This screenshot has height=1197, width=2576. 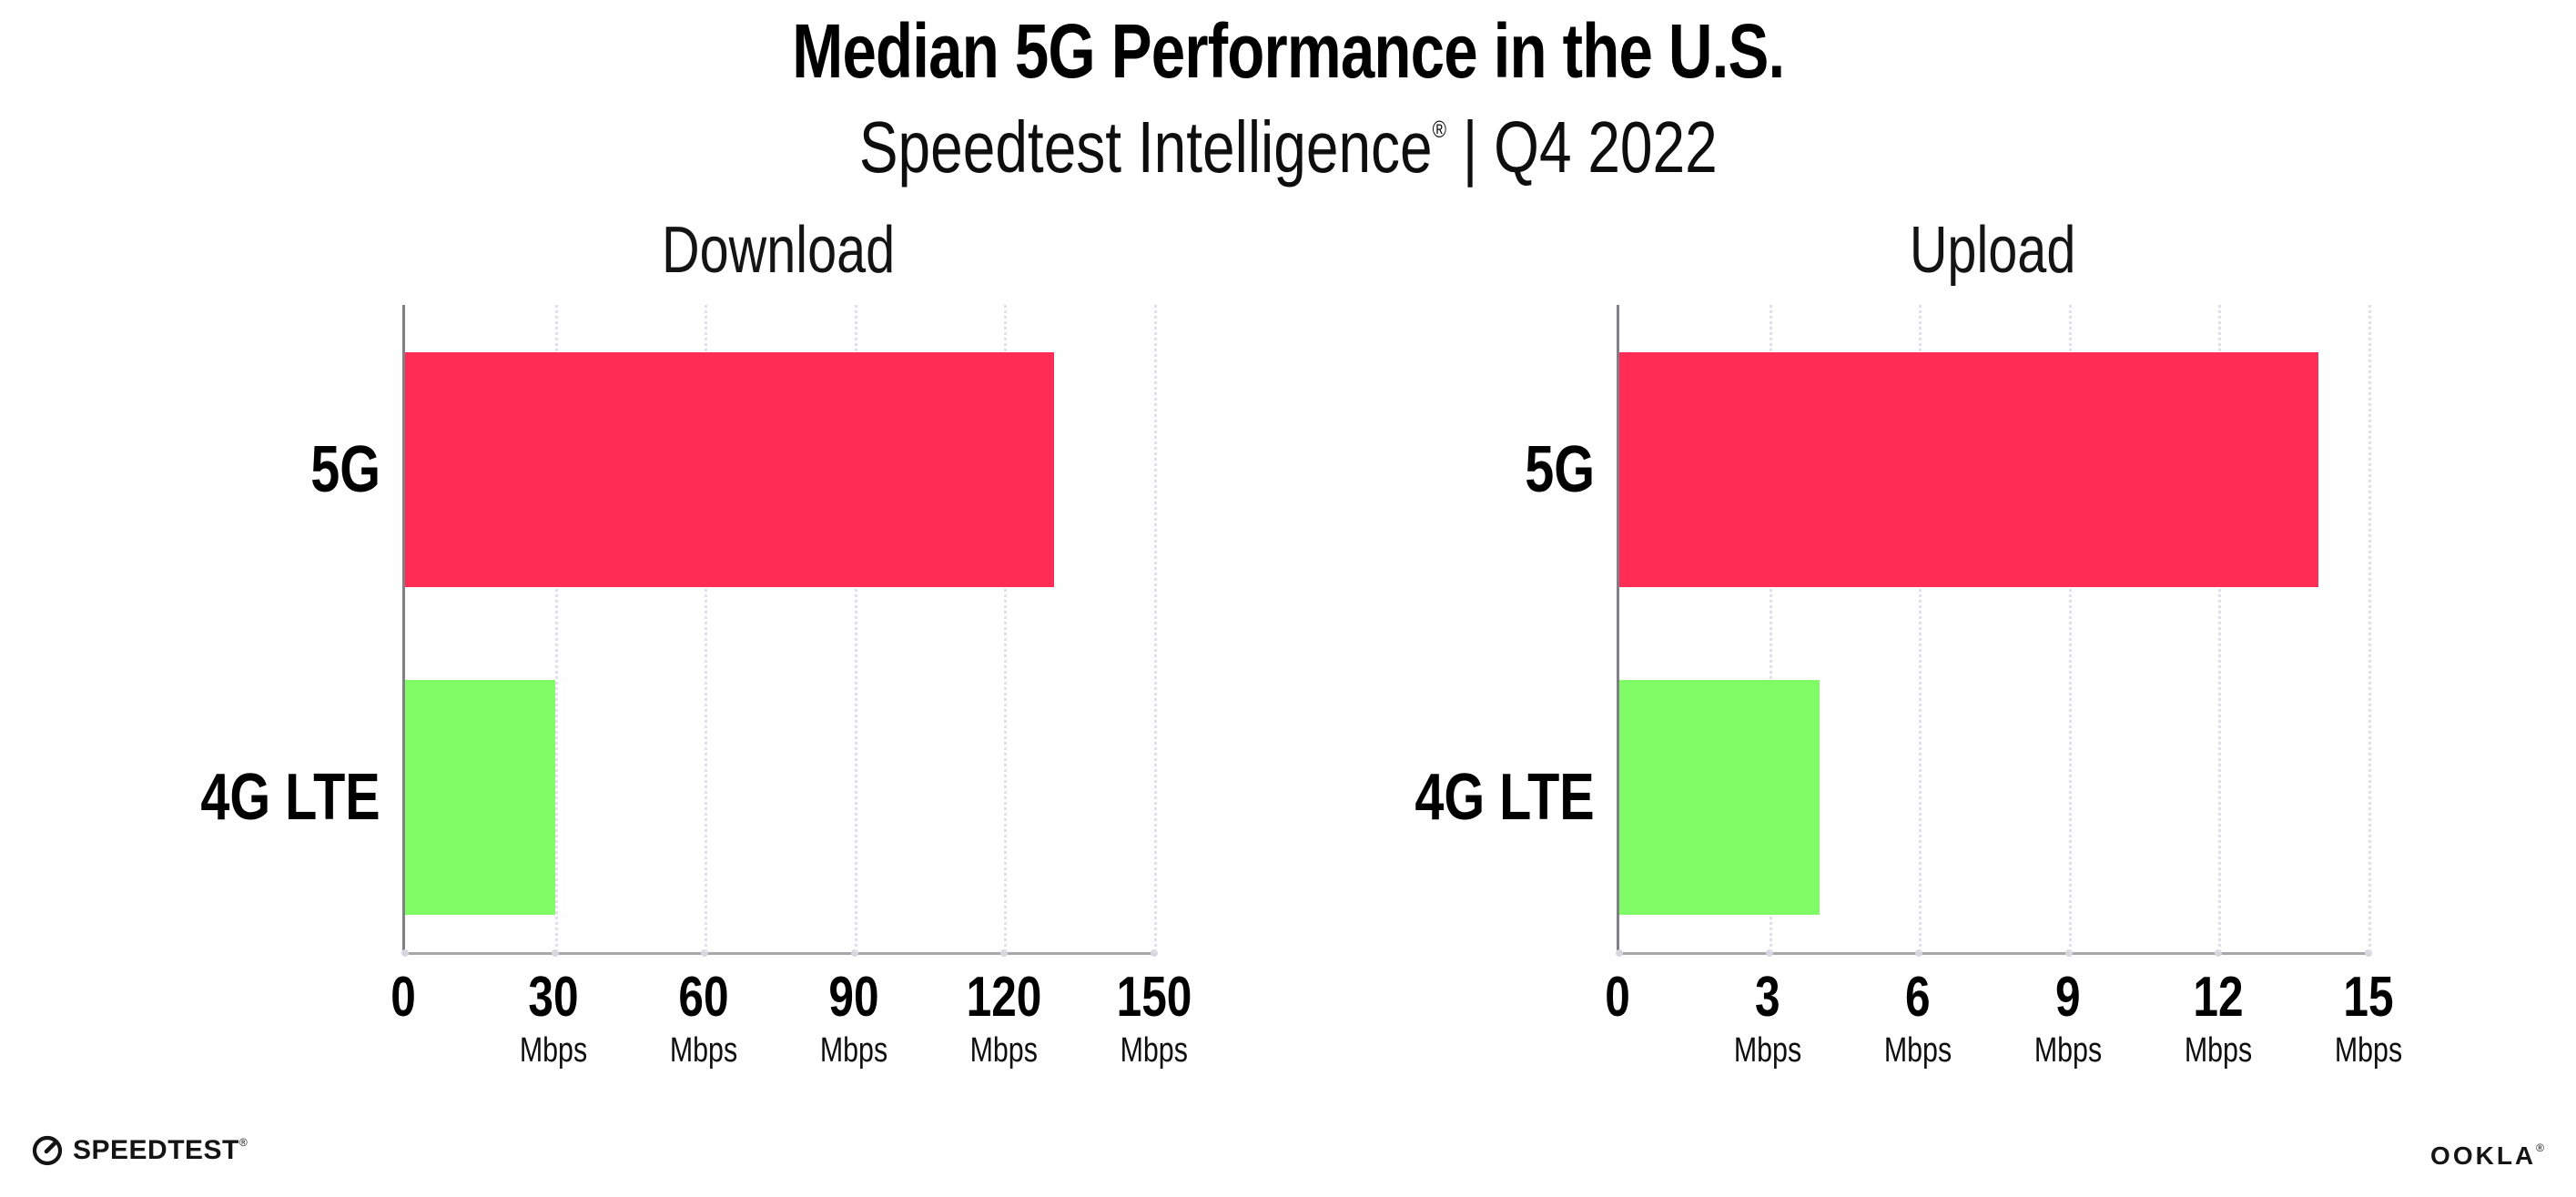 What do you see at coordinates (2218, 998) in the screenshot?
I see `tick-number: 12` at bounding box center [2218, 998].